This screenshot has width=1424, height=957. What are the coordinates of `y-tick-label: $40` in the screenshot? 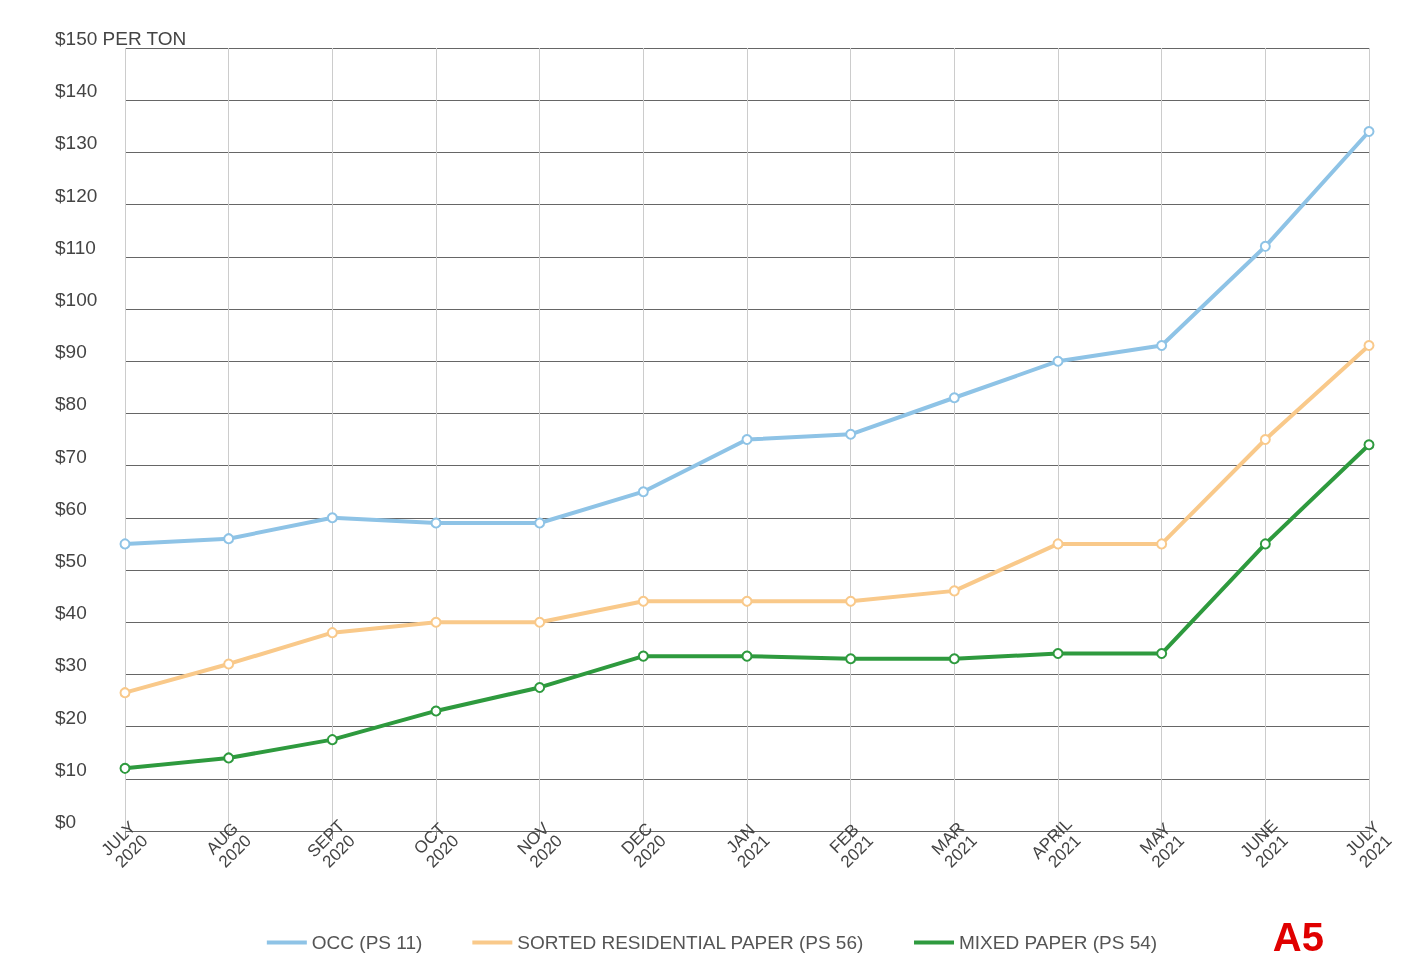 It's located at (71, 613).